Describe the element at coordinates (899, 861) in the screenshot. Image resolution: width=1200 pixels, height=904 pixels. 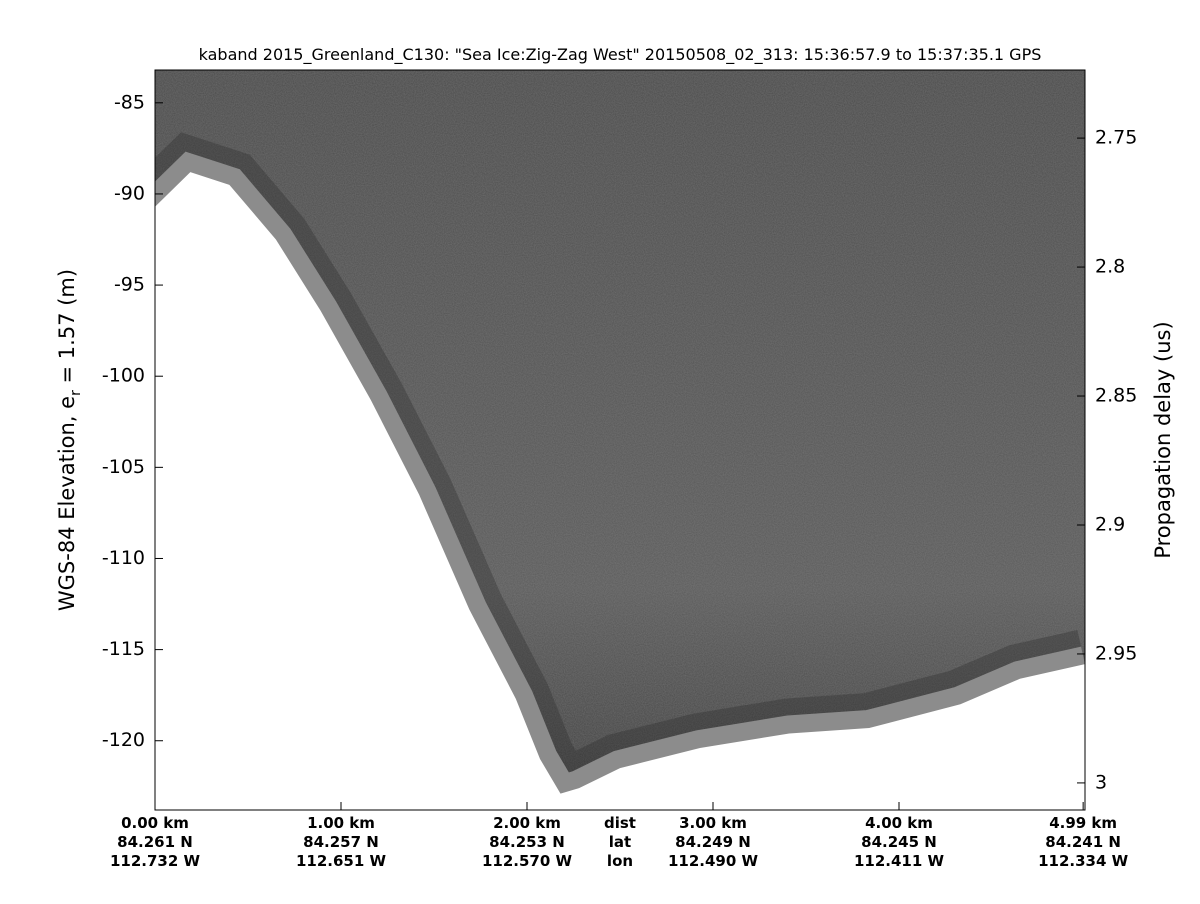
I see `lon-label: 112.411 W` at that location.